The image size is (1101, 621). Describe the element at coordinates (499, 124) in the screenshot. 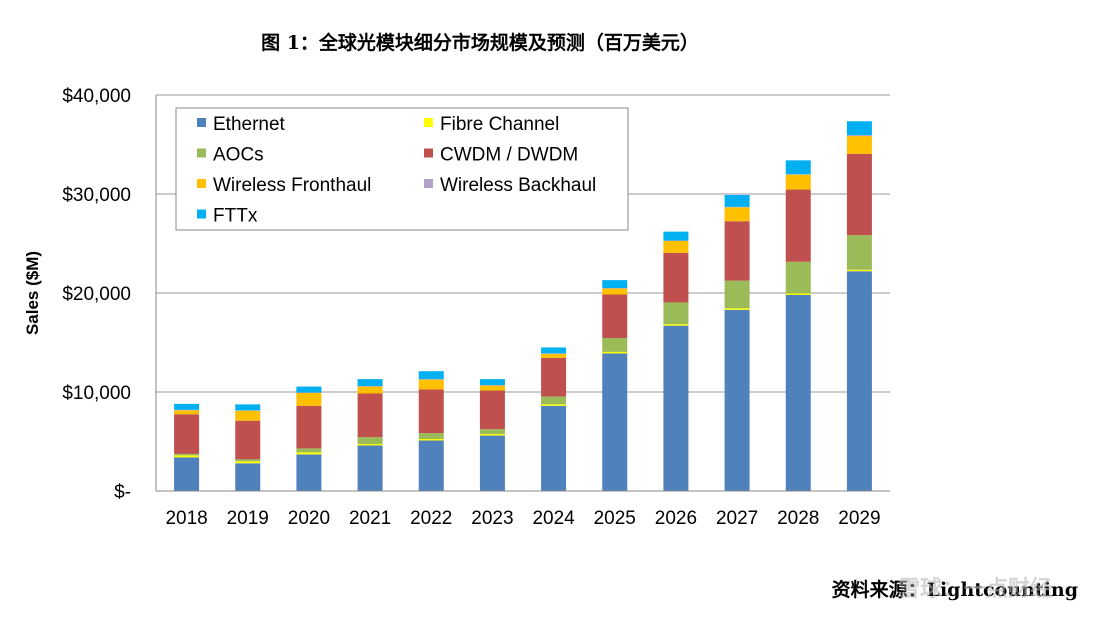

I see `legend-label: Fibre Channel` at that location.